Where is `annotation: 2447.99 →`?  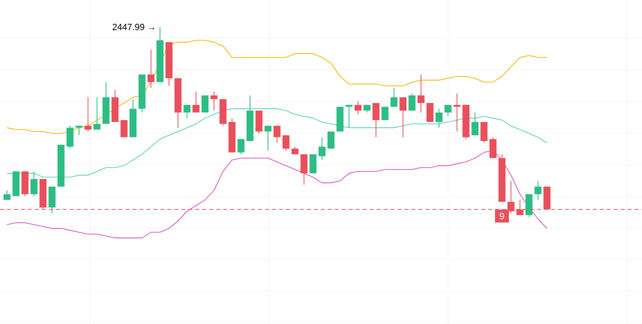
annotation: 2447.99 → is located at coordinates (133, 27).